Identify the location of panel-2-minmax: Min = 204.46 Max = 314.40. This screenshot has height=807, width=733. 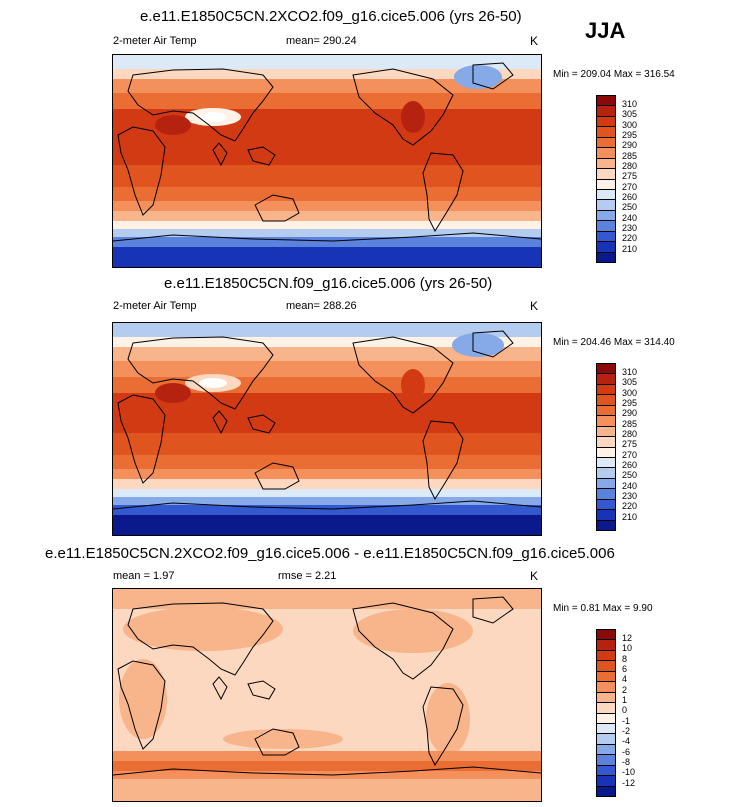
(614, 342).